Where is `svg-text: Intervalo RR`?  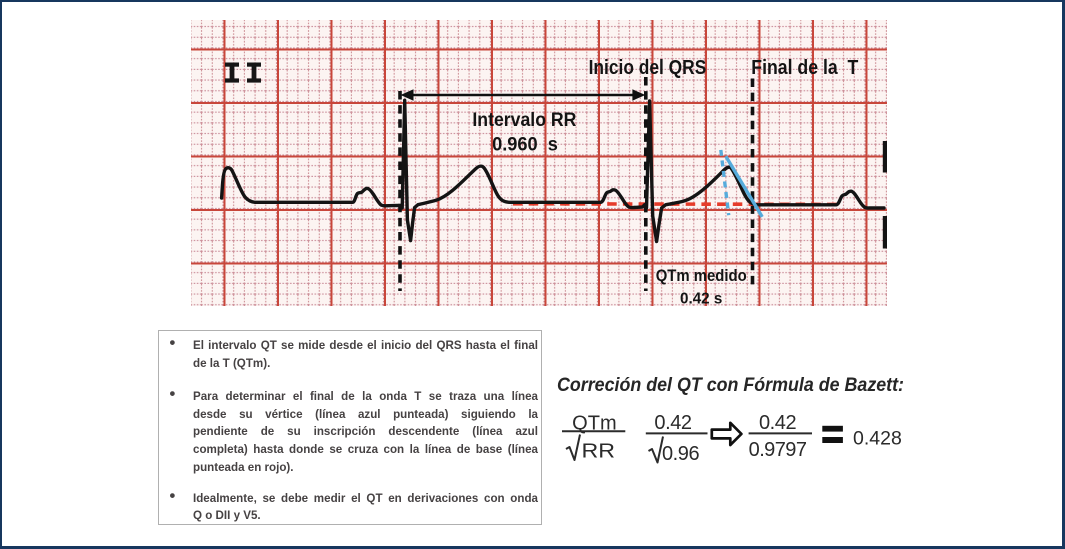
svg-text: Intervalo RR is located at coordinates (524, 120).